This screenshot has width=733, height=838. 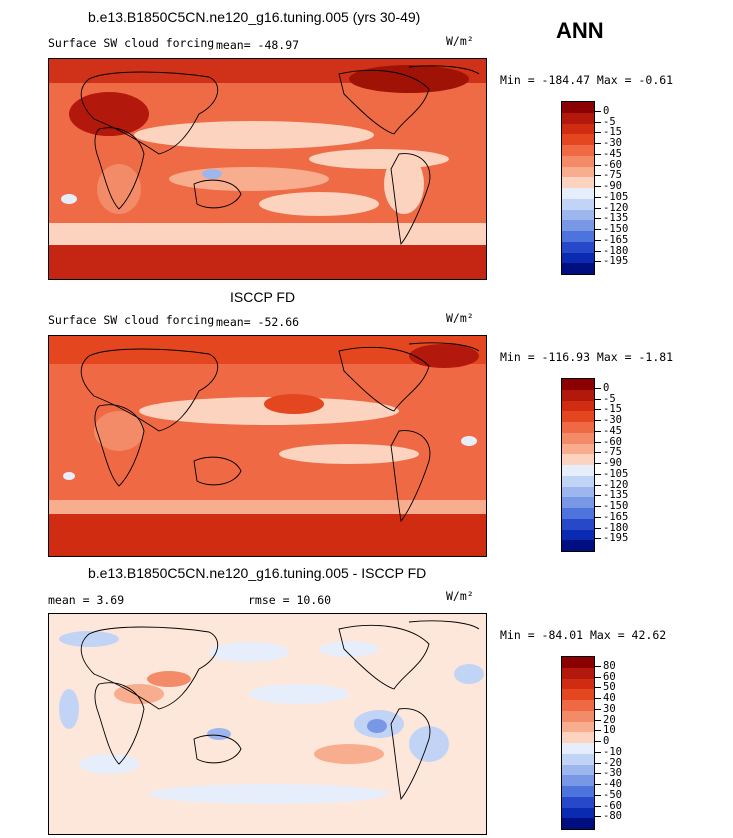 I want to click on colorbar-tick-label: 40, so click(x=605, y=698).